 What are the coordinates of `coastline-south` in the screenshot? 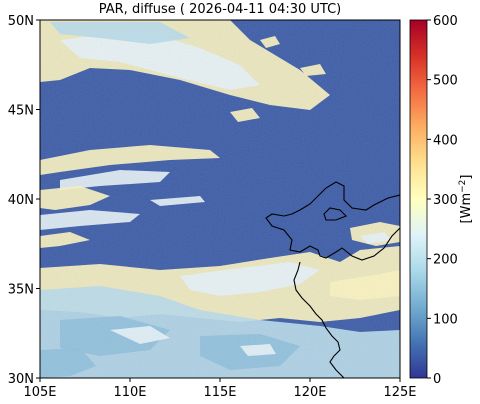 It's located at (319, 319).